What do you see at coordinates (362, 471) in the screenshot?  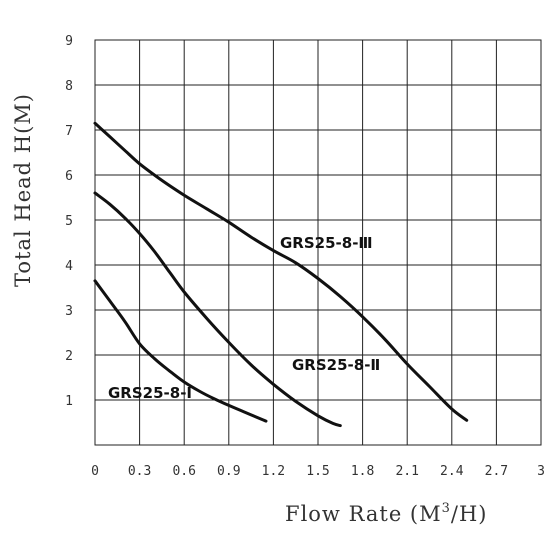 I see `x-tick-label: 1.8` at bounding box center [362, 471].